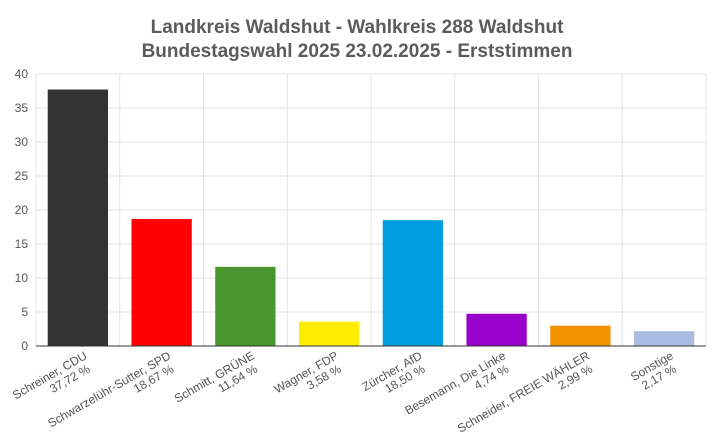  Describe the element at coordinates (22, 278) in the screenshot. I see `y-tick-label: 10` at that location.